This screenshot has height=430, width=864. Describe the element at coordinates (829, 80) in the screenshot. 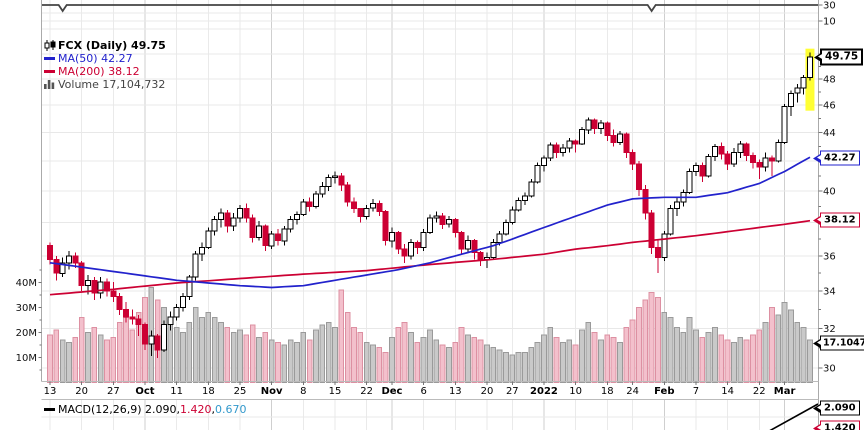

I see `price-tick-label: 48` at that location.